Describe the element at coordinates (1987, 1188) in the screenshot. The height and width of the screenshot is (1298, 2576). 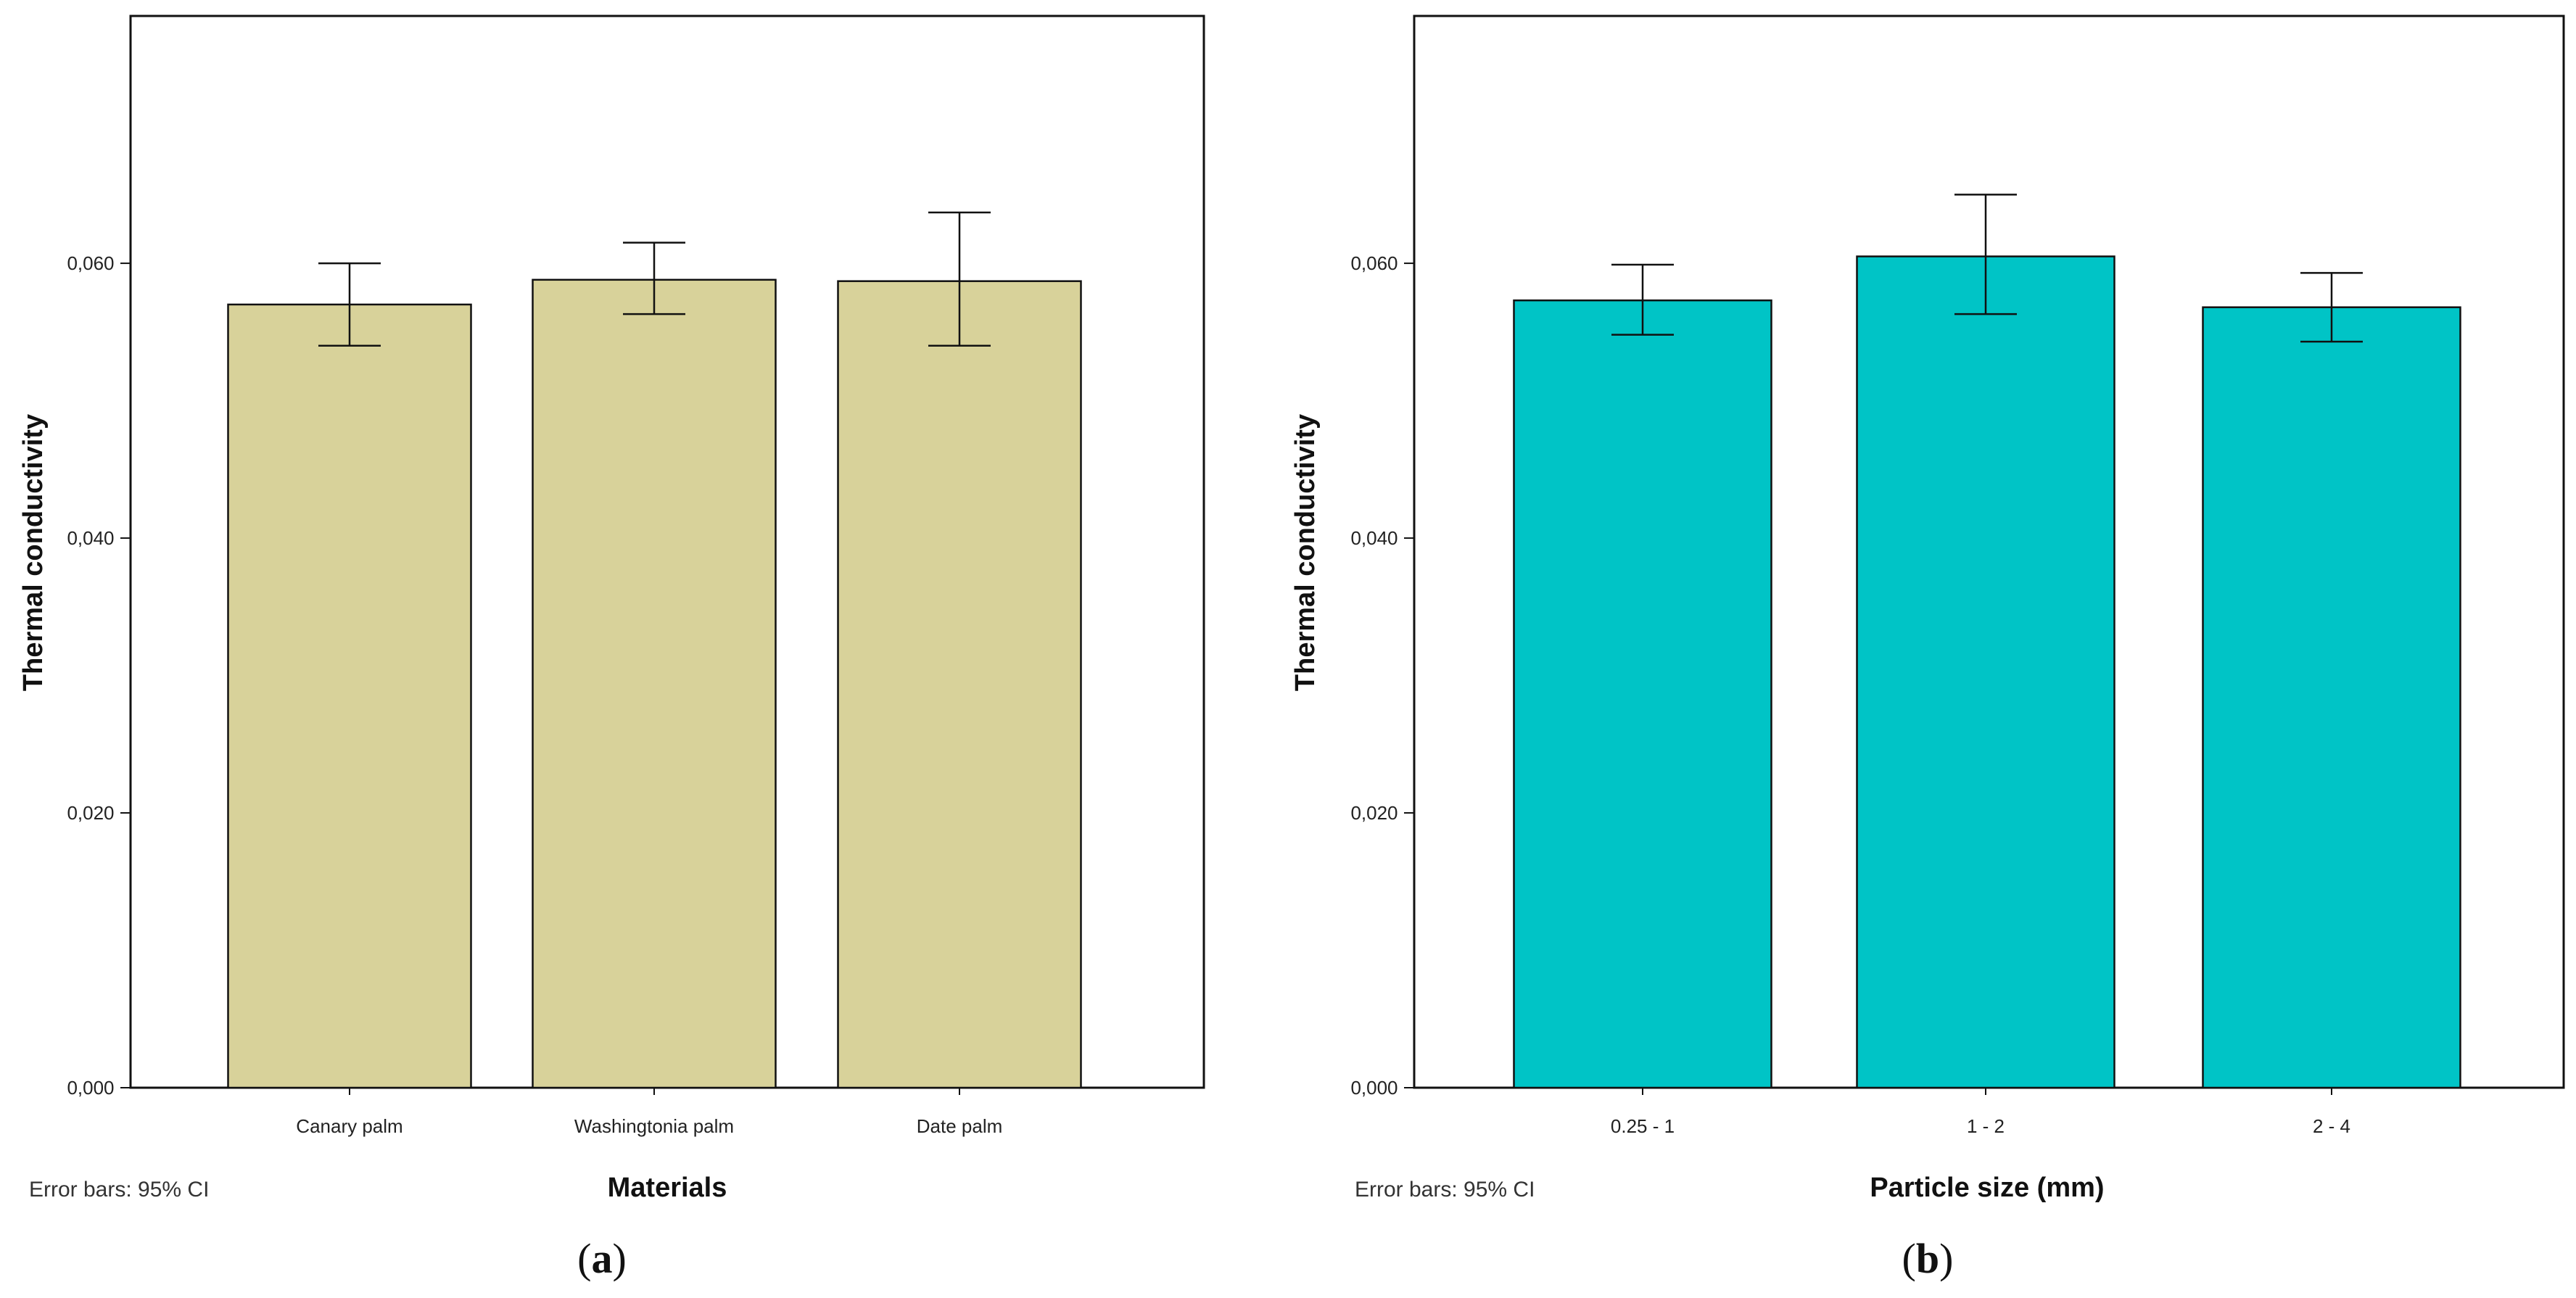
I see `x-axis-title: Particle size (mm)` at that location.